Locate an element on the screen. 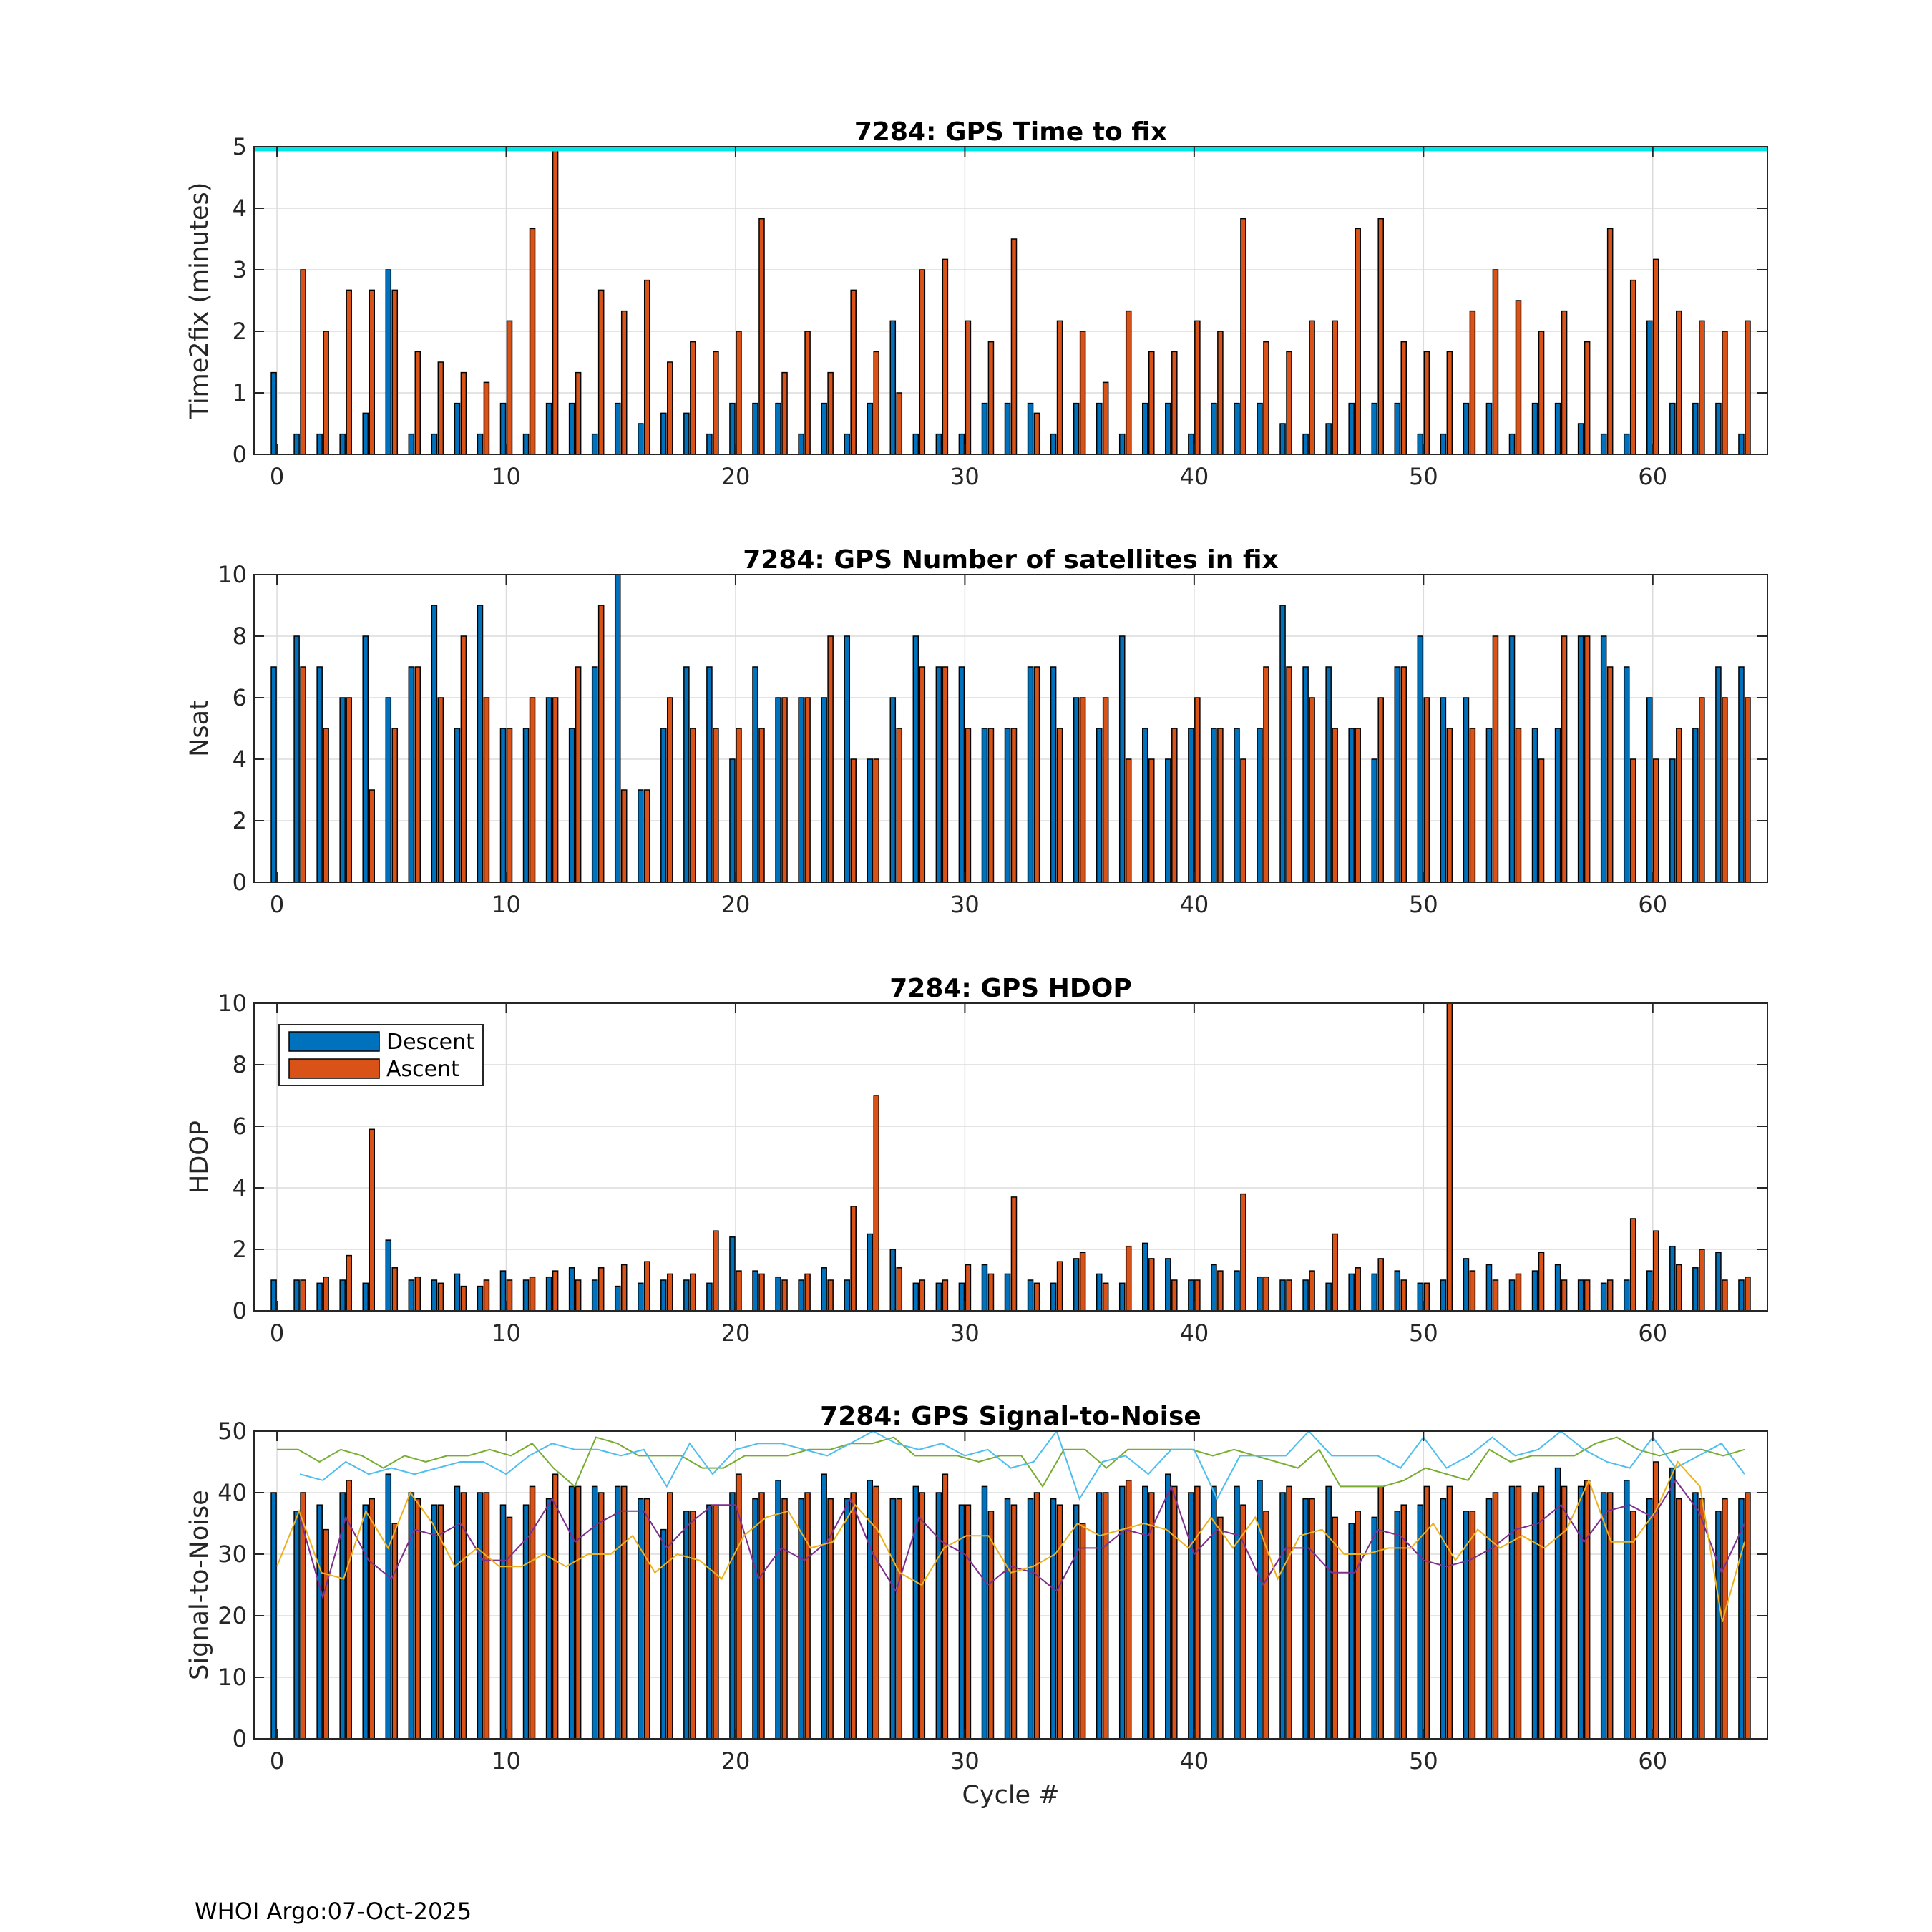 Image resolution: width=1932 pixels, height=1932 pixels. axes-box is located at coordinates (1010, 728).